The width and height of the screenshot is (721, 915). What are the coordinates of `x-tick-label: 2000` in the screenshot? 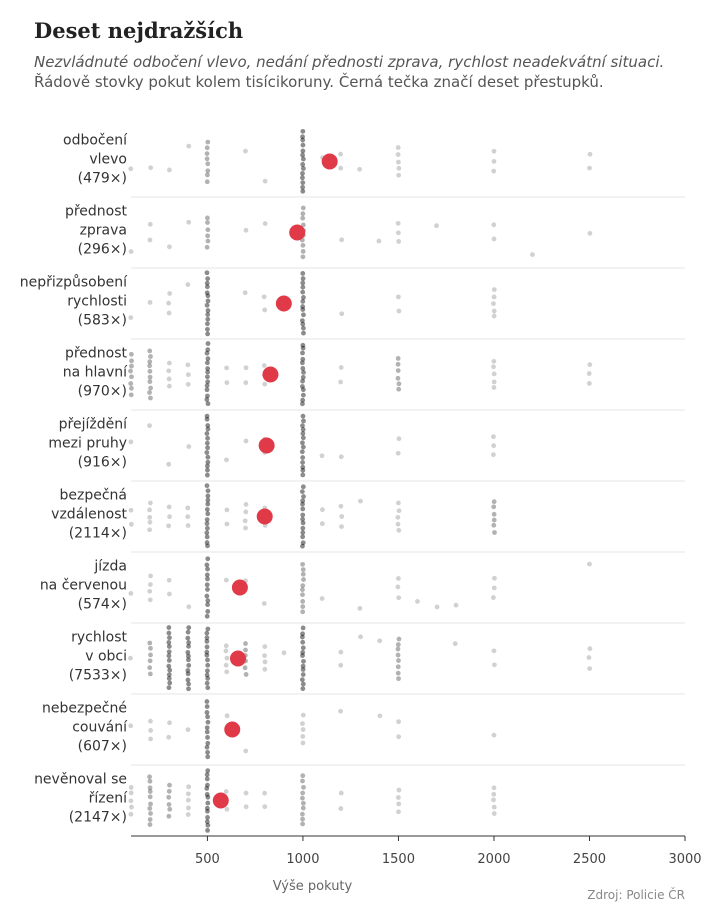 It's located at (493, 859).